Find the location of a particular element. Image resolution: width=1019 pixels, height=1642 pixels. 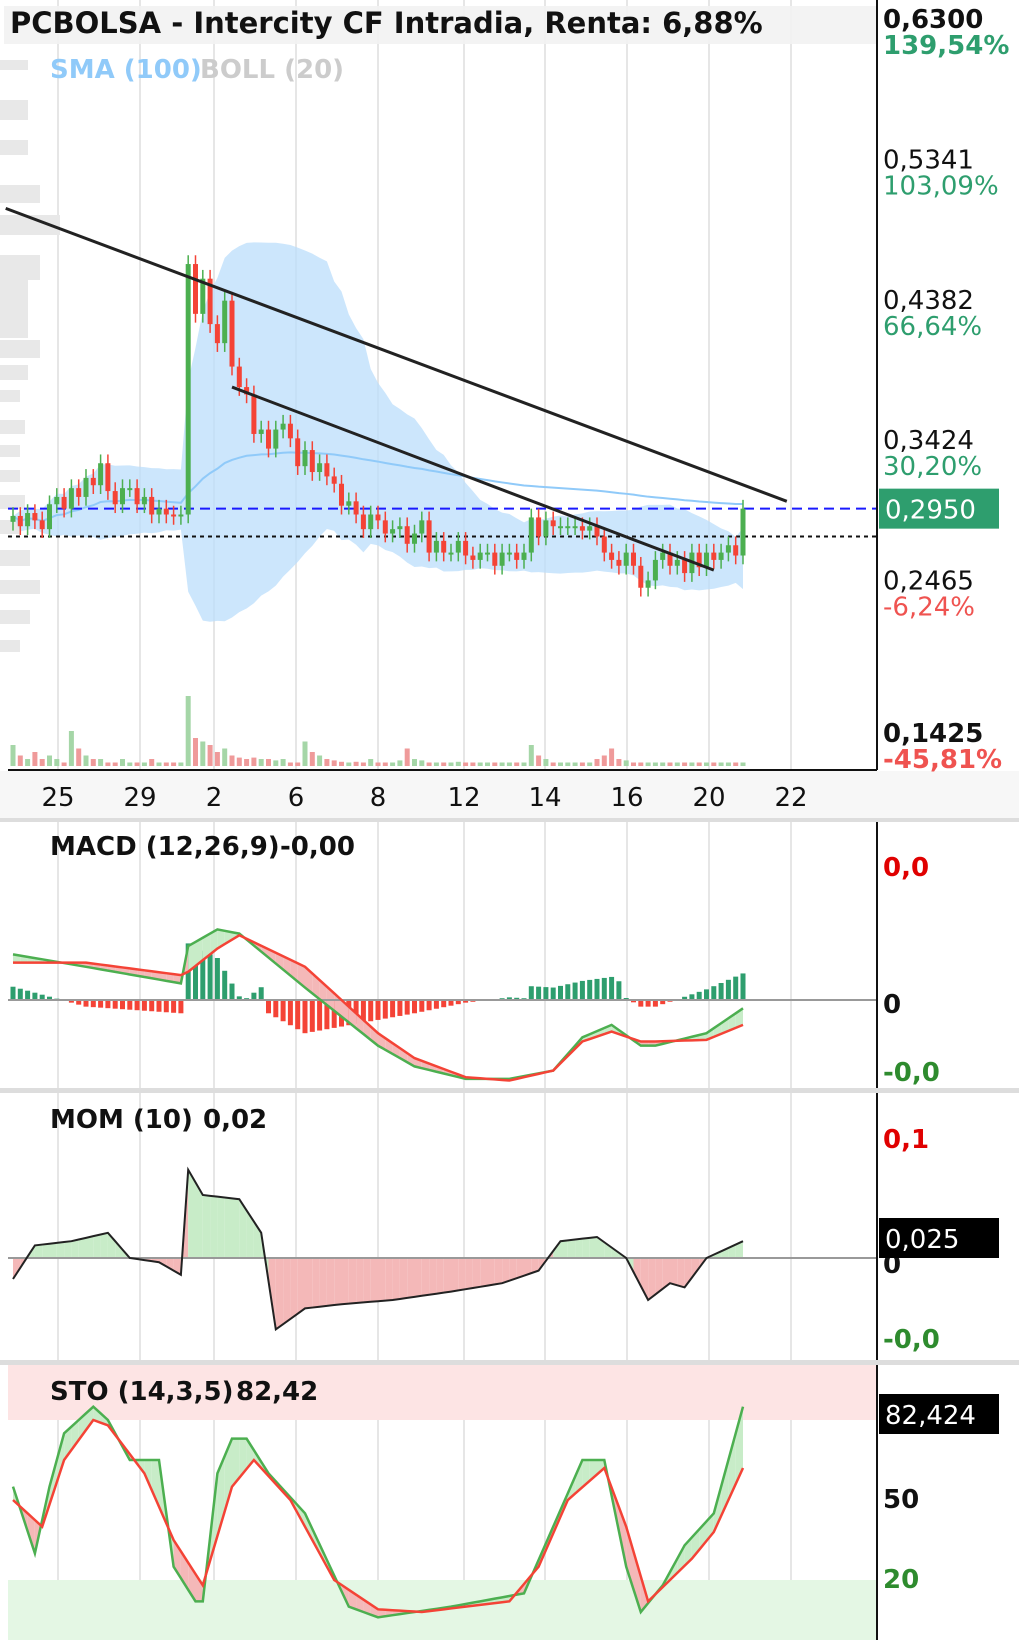

panel-divider is located at coordinates (509, 1362).